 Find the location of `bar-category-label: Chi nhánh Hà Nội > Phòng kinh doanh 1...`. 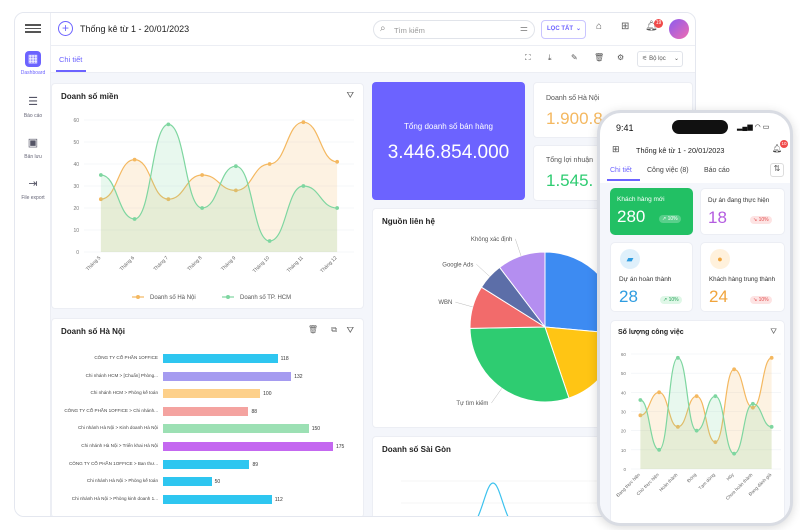

bar-category-label: Chi nhánh Hà Nội > Phòng kinh doanh 1... is located at coordinates (114, 498).